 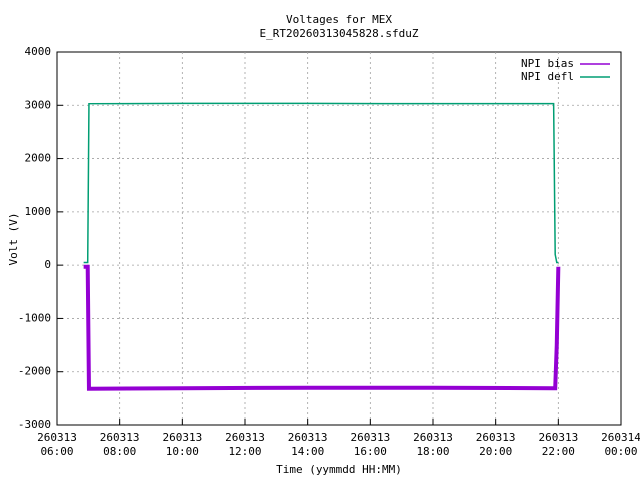 I want to click on y-tick-label: 0, so click(x=47, y=264).